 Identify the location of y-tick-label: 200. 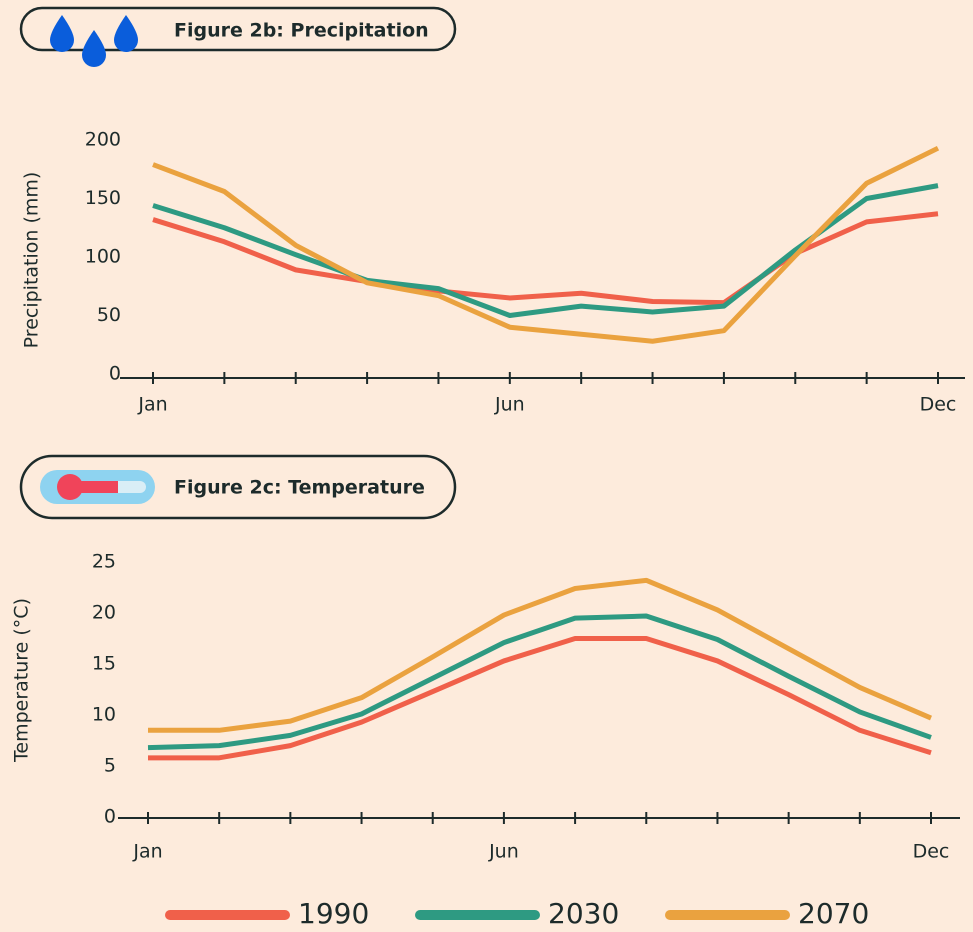
(103, 140).